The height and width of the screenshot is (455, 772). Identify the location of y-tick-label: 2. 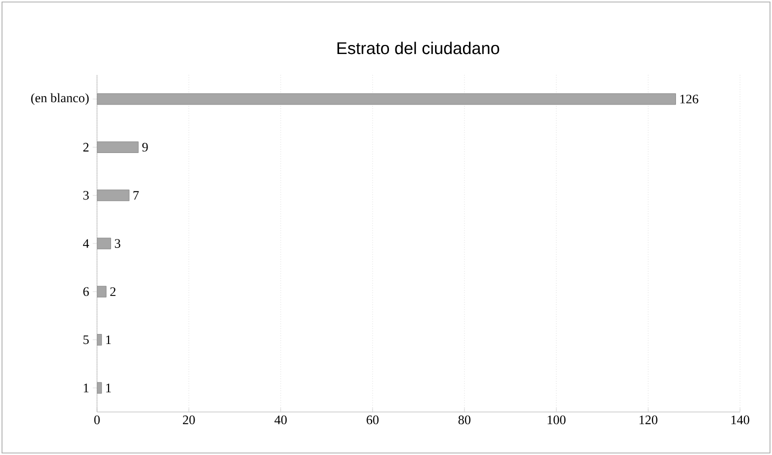
(86, 147).